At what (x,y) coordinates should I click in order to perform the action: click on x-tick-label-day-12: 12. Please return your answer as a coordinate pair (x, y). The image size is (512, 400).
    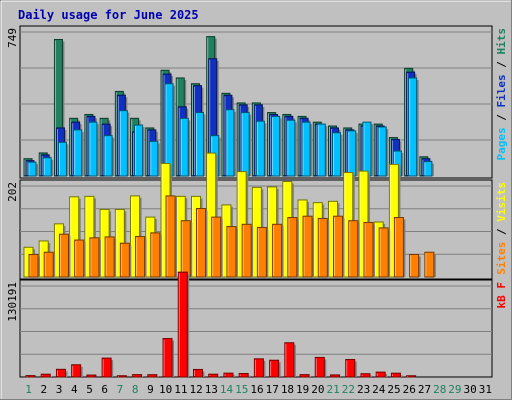
    Looking at the image, I should click on (195, 389).